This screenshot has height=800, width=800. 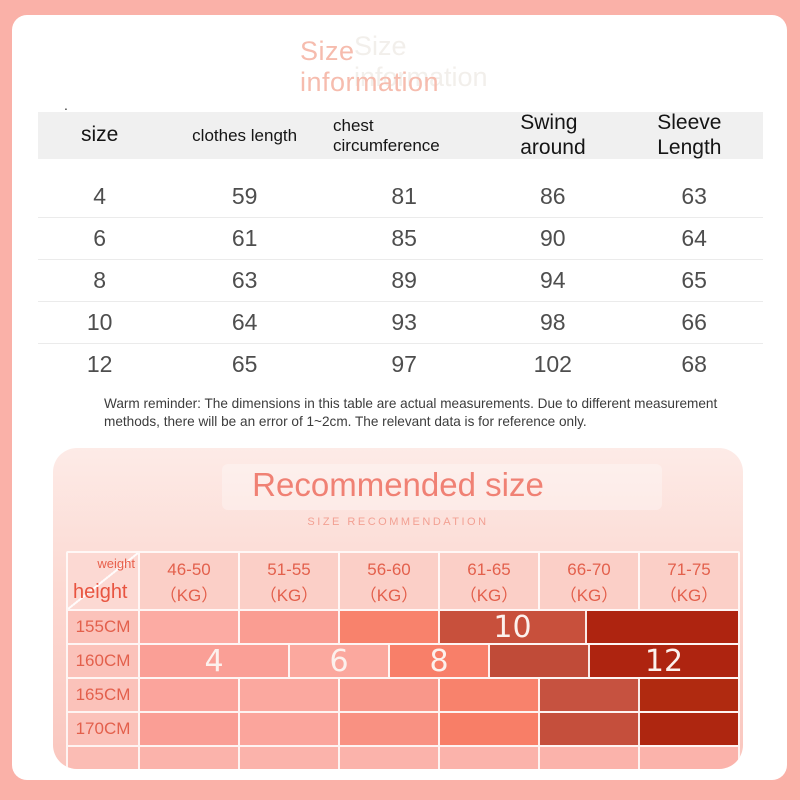 I want to click on size-band: 10, so click(x=513, y=627).